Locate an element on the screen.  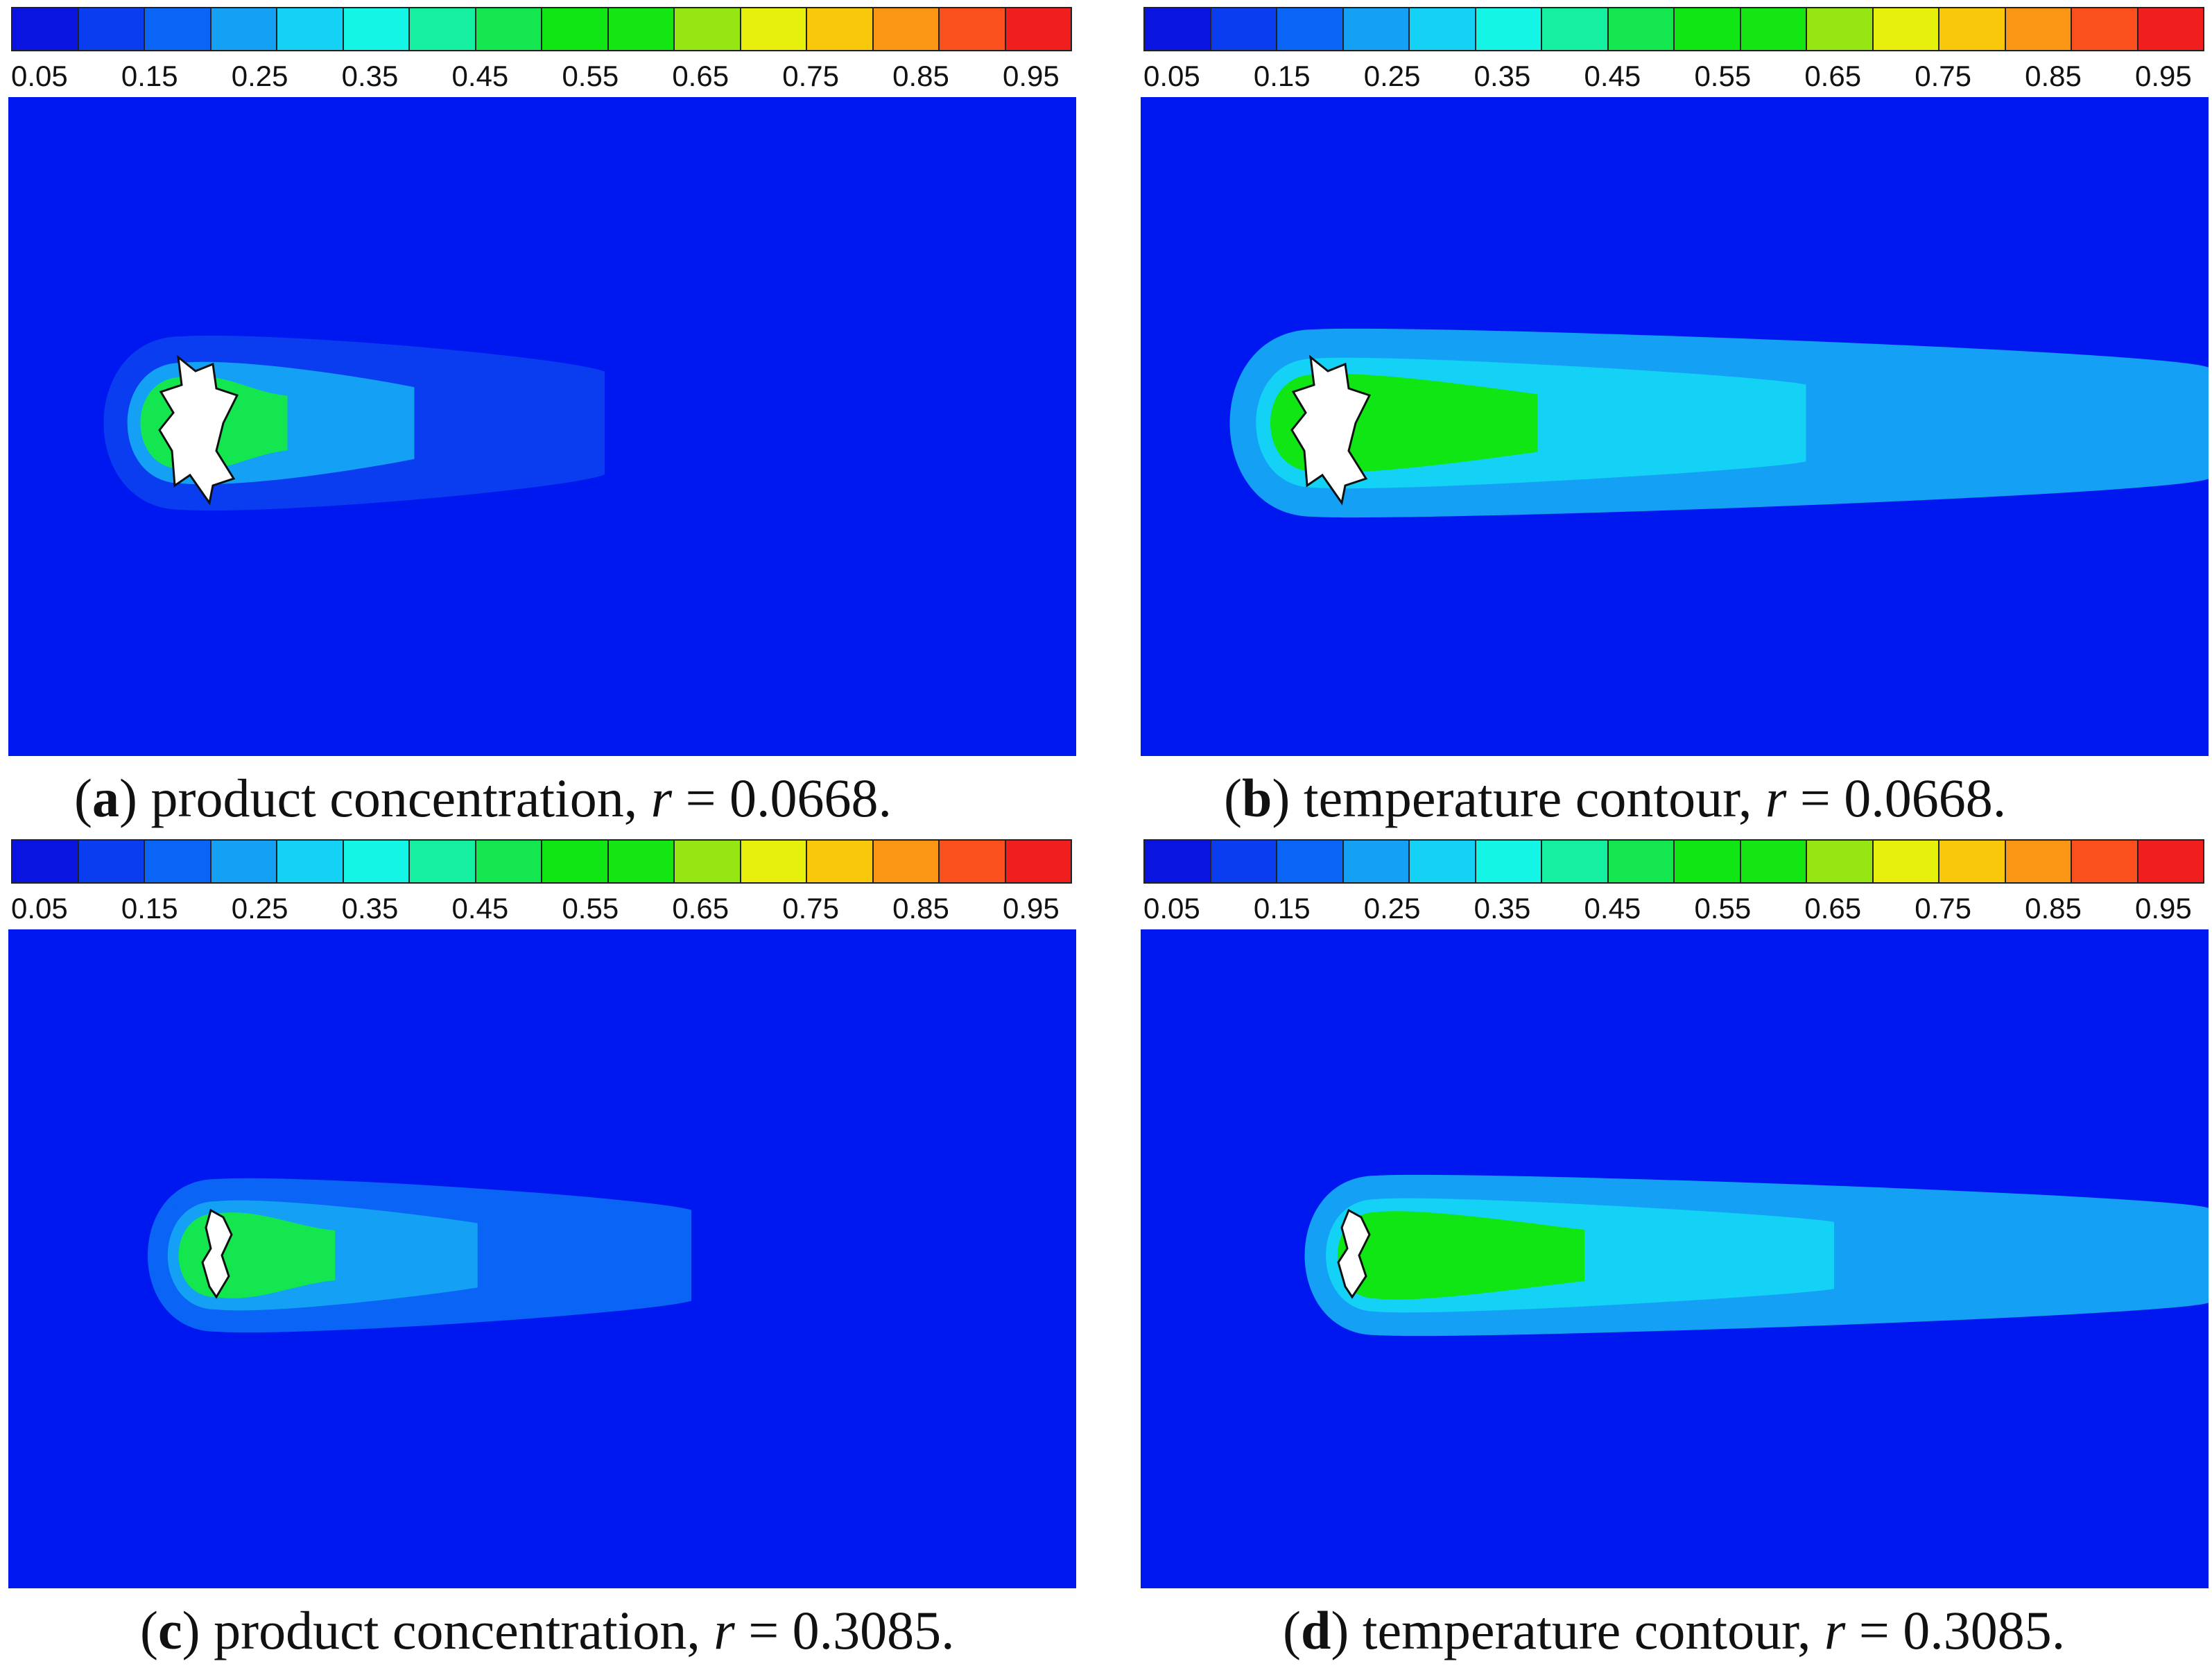
r-symbol: r is located at coordinates (1835, 1630).